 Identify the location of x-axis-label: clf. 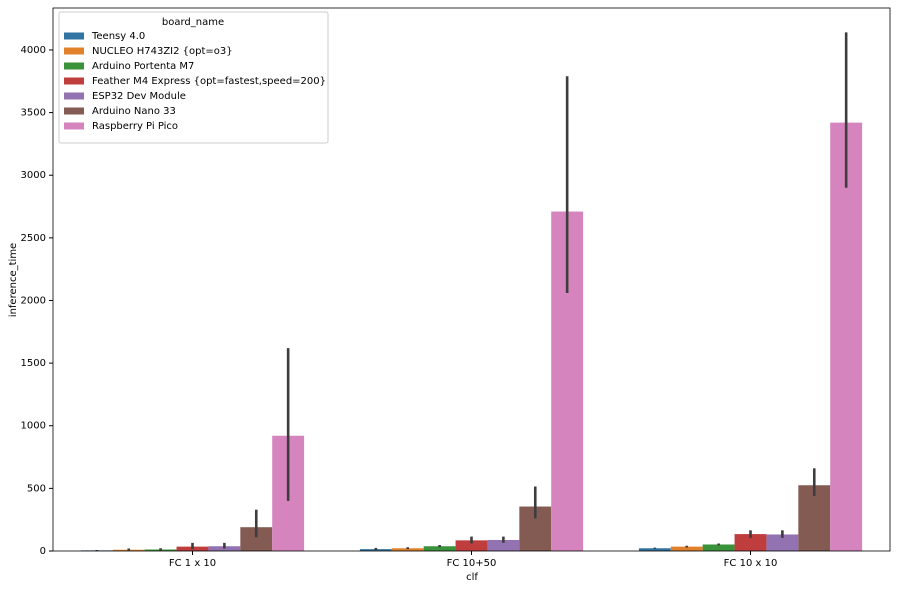
(472, 577).